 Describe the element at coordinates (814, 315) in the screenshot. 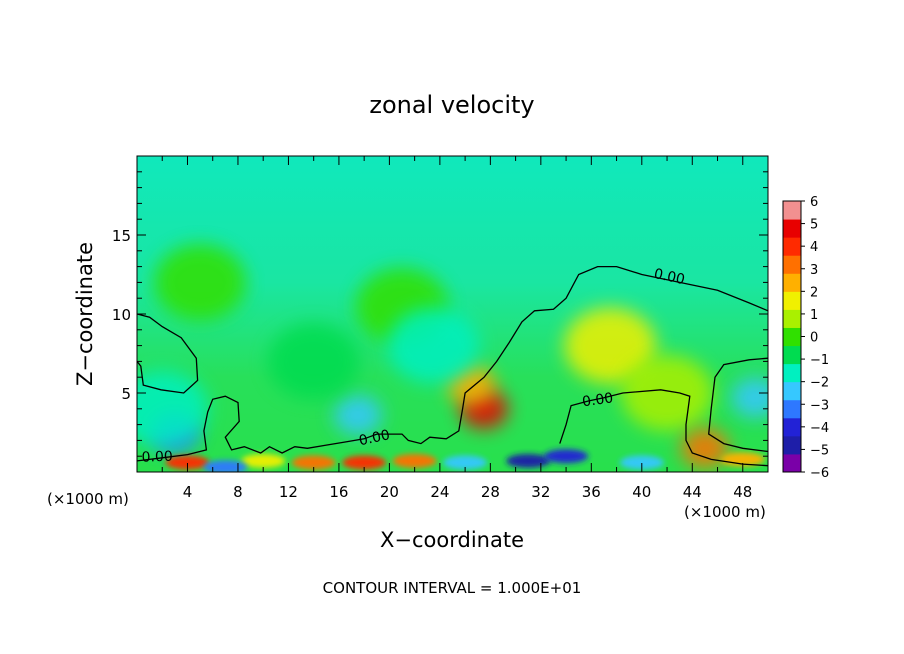

I see `colorbar-tick-label: 1` at that location.